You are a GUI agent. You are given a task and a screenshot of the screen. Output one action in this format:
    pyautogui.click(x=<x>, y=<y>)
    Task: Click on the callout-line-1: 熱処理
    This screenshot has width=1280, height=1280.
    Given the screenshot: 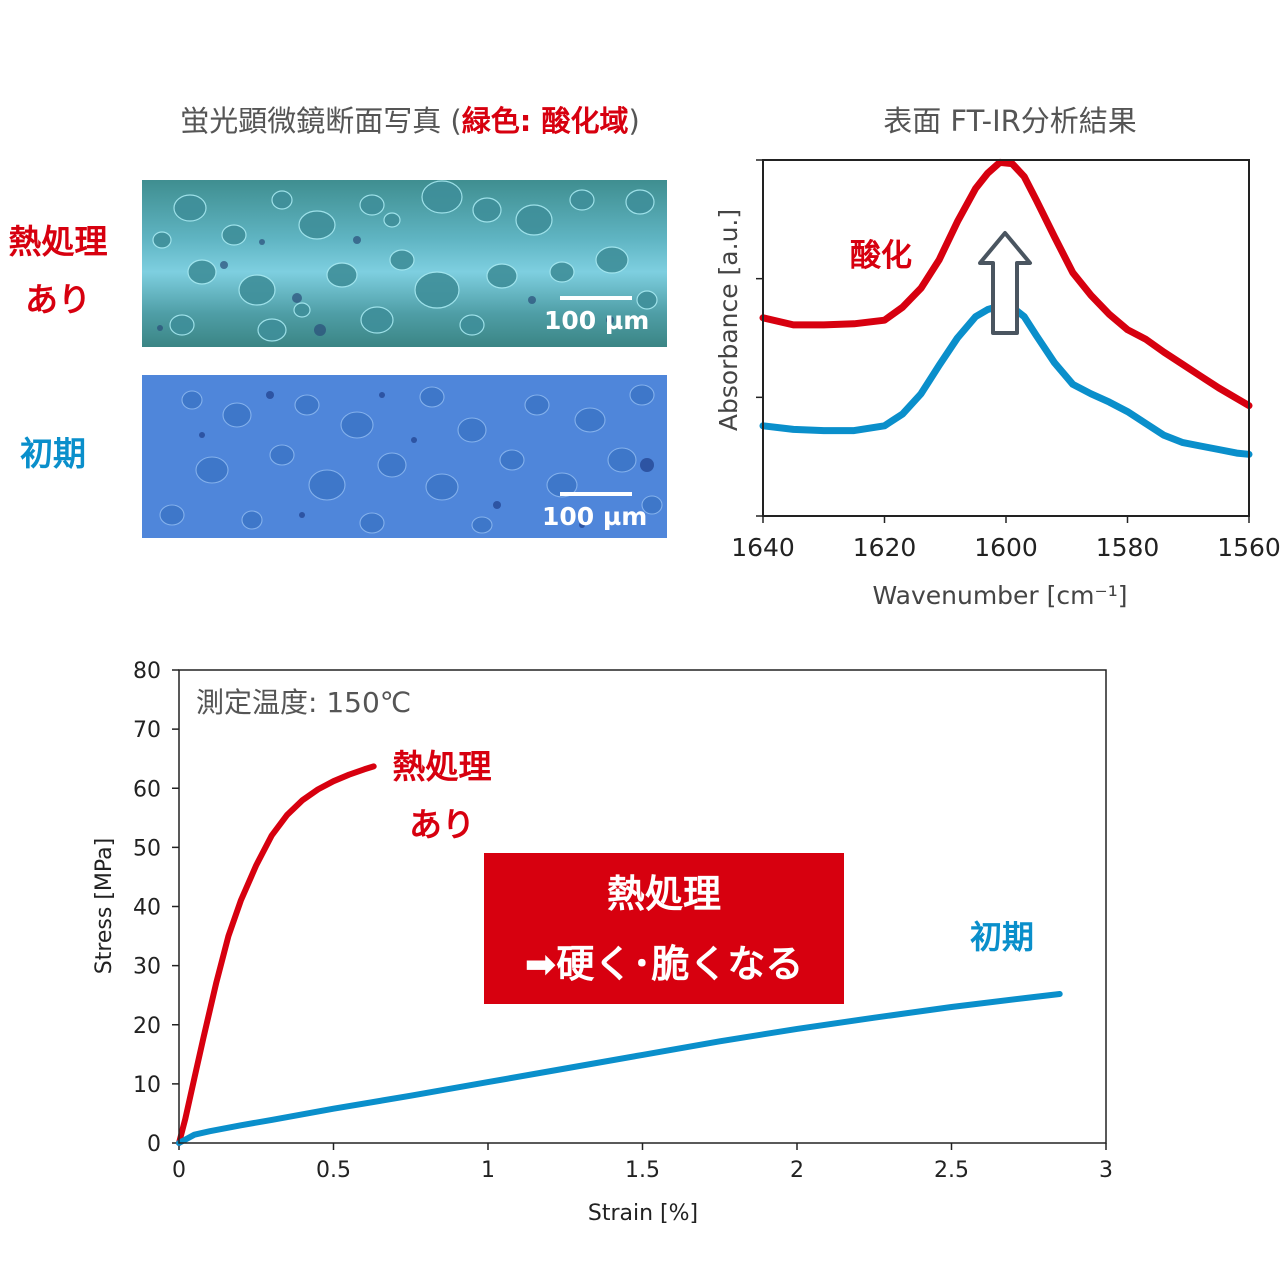 What is the action you would take?
    pyautogui.click(x=663, y=894)
    